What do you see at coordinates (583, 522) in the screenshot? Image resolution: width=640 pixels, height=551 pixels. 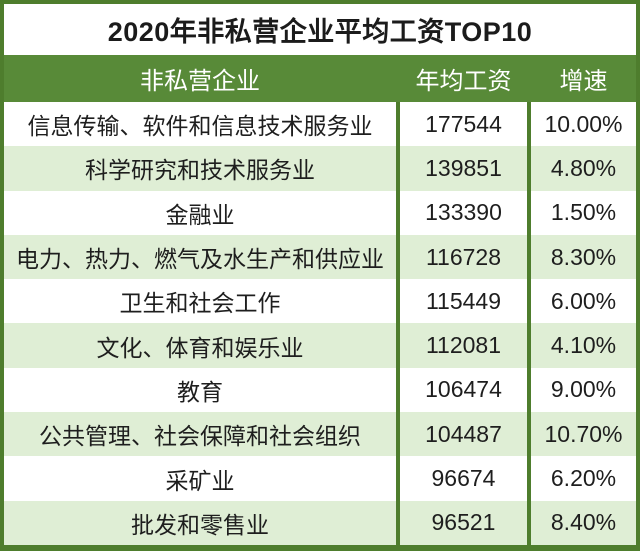 I see `growth-cell: 8.40%` at bounding box center [583, 522].